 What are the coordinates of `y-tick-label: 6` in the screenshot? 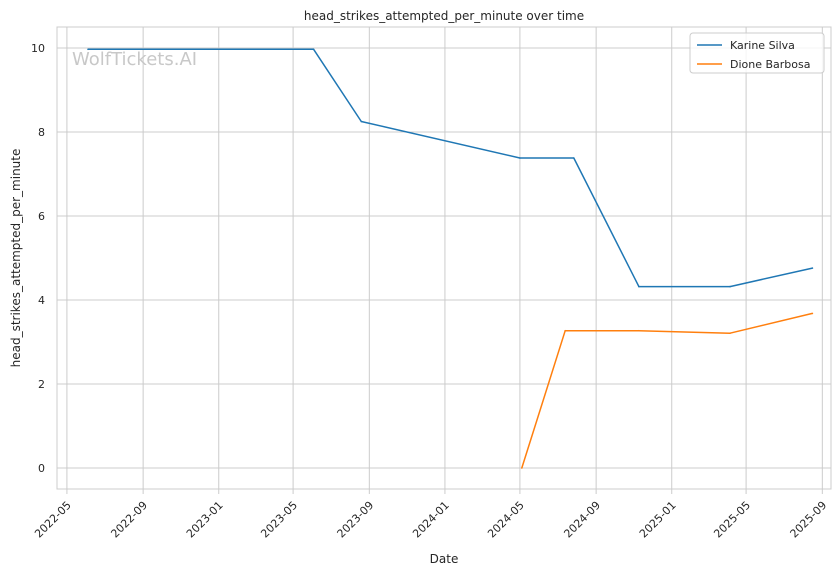 It's located at (41, 216).